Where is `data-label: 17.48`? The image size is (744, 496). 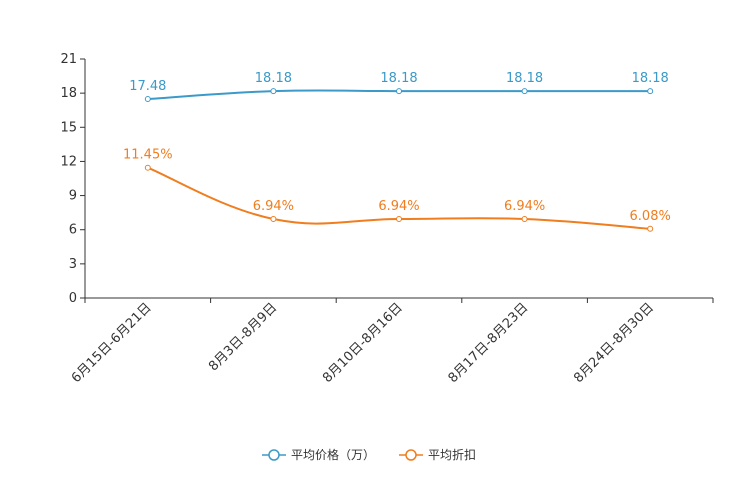 data-label: 17.48 is located at coordinates (147, 86).